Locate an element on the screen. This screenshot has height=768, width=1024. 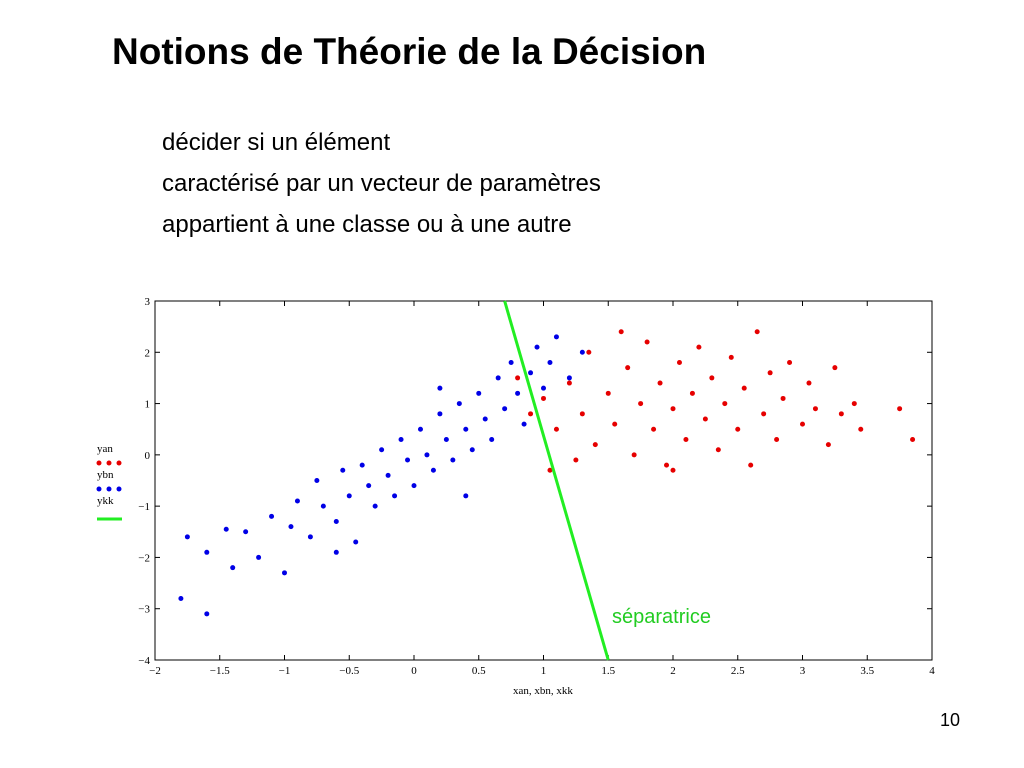
y-tick-label: −4 is located at coordinates (144, 661).